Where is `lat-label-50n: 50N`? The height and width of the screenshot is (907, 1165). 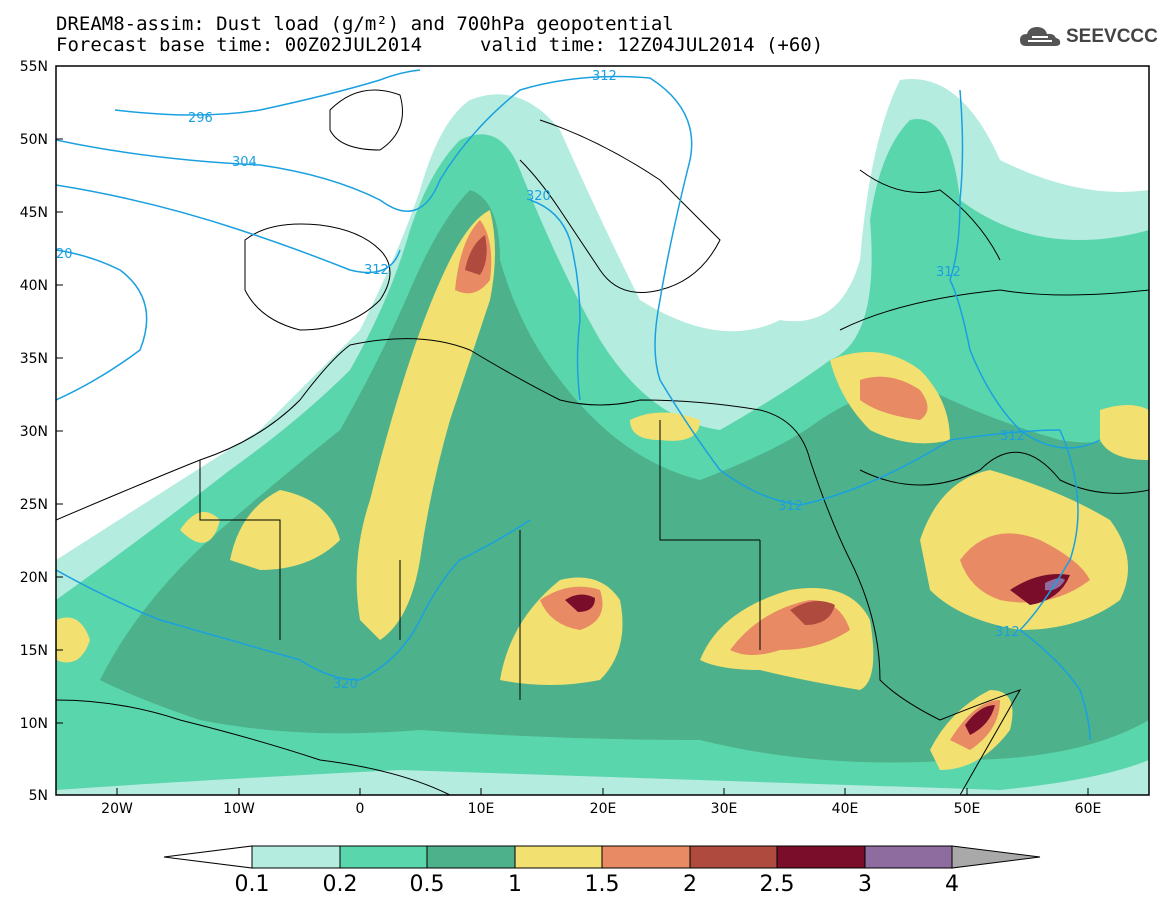
lat-label-50n: 50N is located at coordinates (34, 140).